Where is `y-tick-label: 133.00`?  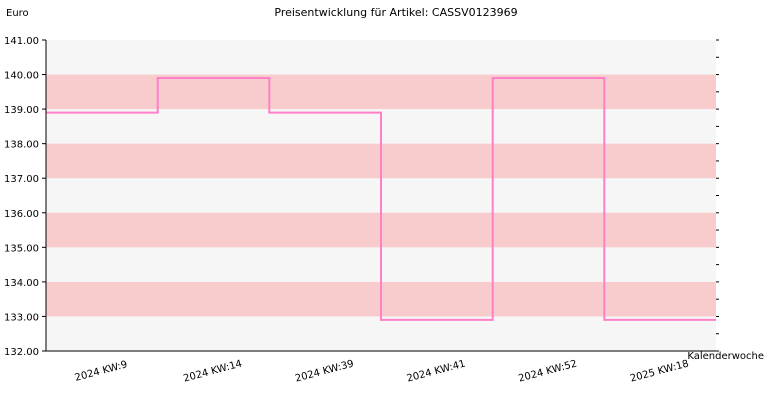 y-tick-label: 133.00 is located at coordinates (21, 317).